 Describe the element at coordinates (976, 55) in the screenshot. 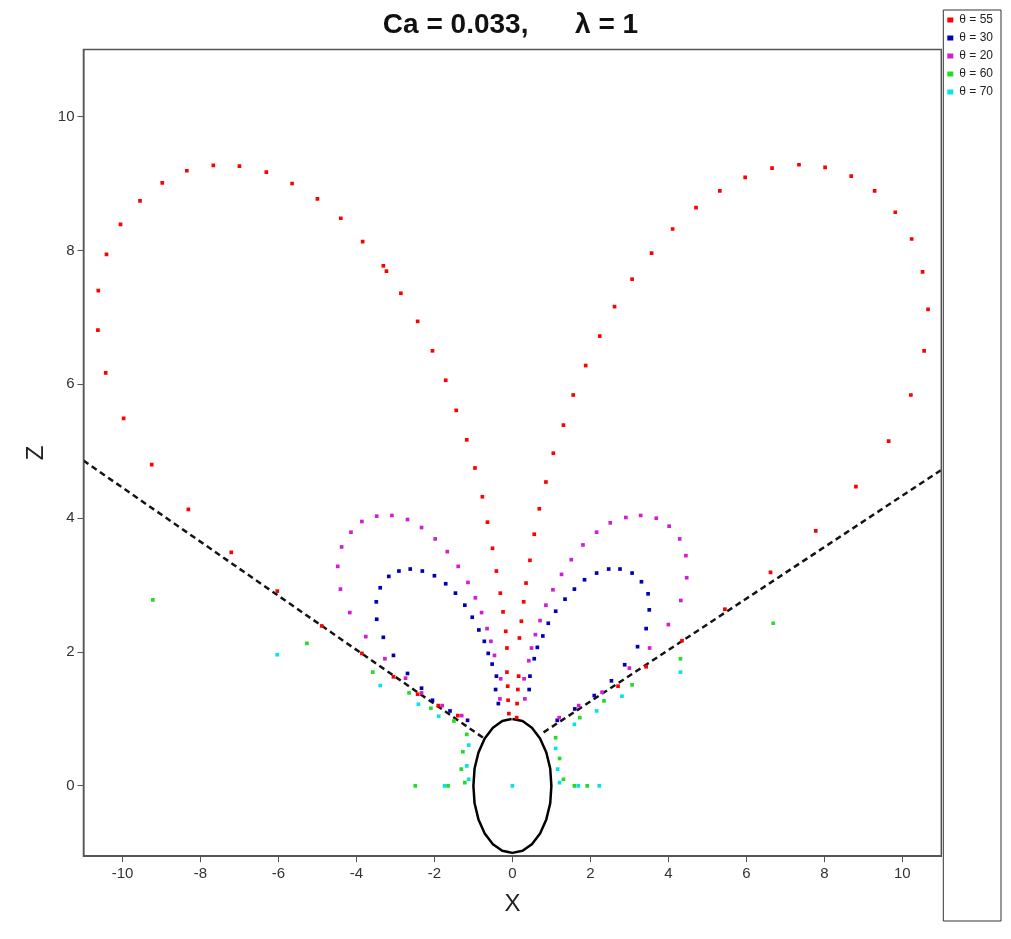

I see `legend-label: θ = 20` at that location.